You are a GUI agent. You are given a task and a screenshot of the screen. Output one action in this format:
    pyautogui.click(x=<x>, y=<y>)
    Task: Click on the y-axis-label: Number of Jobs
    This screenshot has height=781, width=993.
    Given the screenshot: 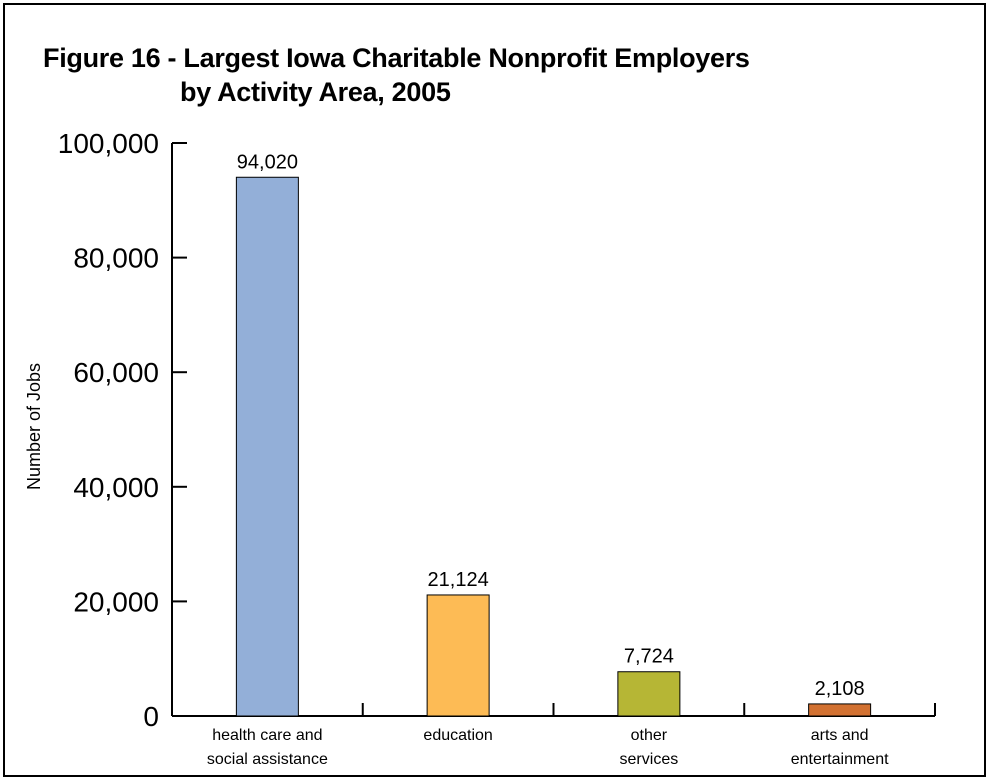 What is the action you would take?
    pyautogui.click(x=34, y=426)
    